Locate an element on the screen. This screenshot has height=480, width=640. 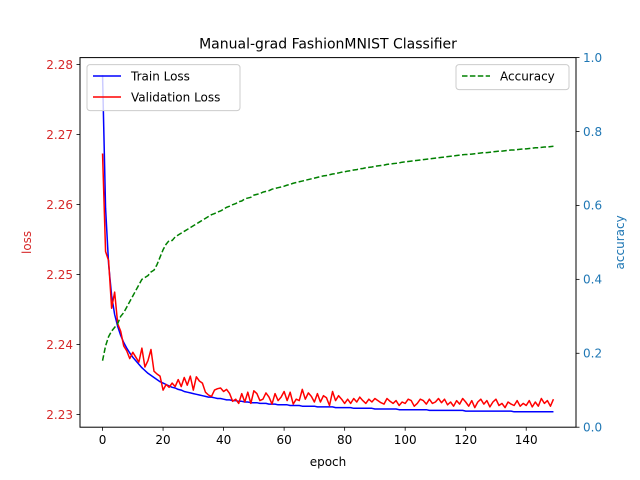
left-tick-label: 2.26 is located at coordinates (59, 205).